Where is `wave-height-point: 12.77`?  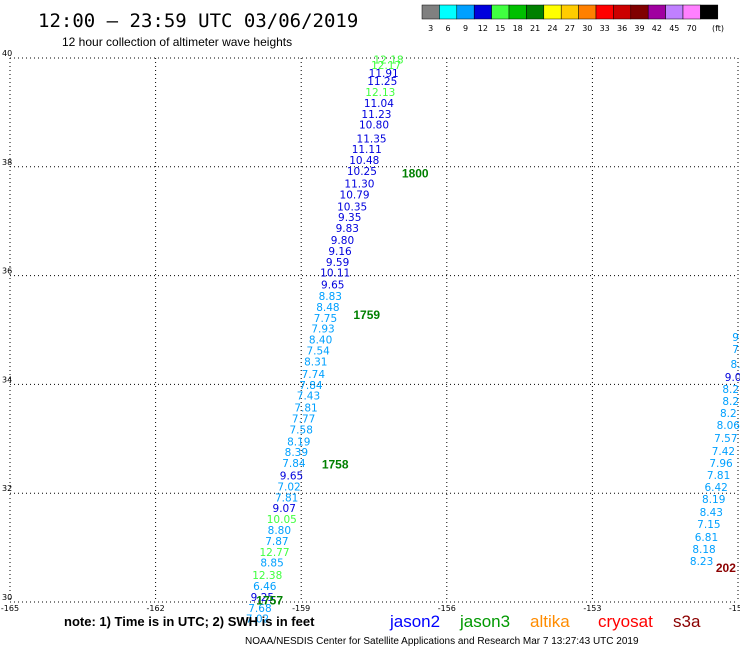
wave-height-point: 12.77 is located at coordinates (274, 553).